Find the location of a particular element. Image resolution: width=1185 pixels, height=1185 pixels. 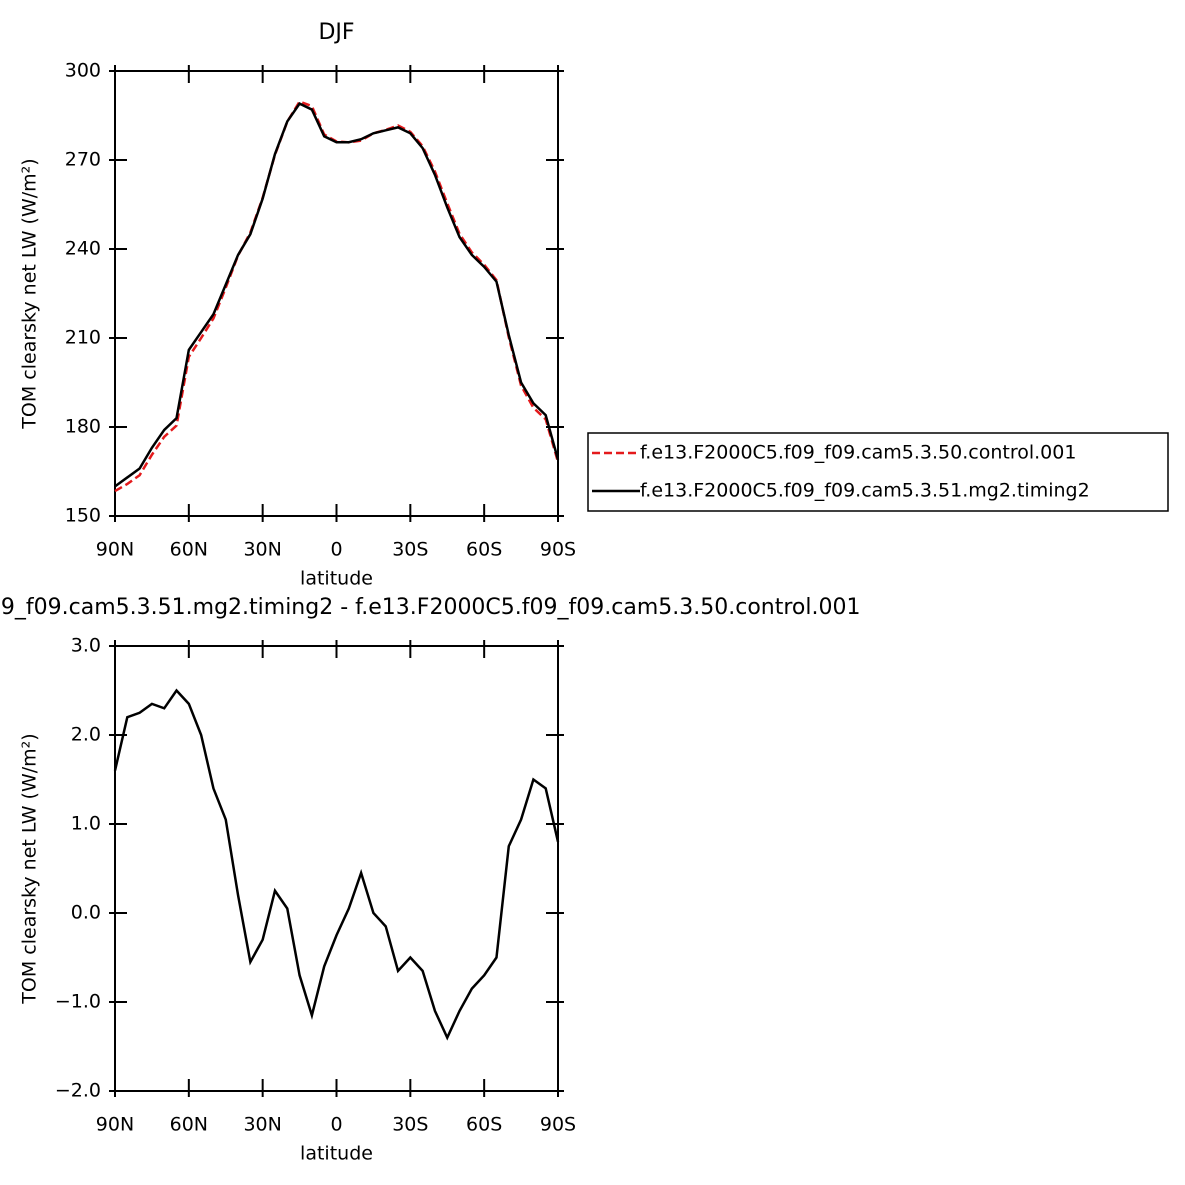

chart-title: DJF is located at coordinates (336, 32).